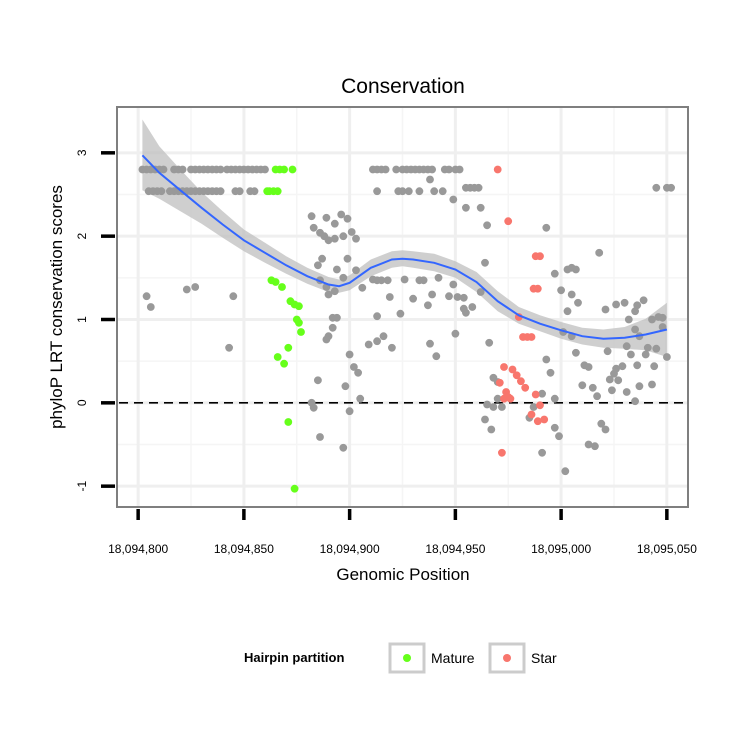 The width and height of the screenshot is (750, 750). I want to click on y-tick-label: 3, so click(82, 152).